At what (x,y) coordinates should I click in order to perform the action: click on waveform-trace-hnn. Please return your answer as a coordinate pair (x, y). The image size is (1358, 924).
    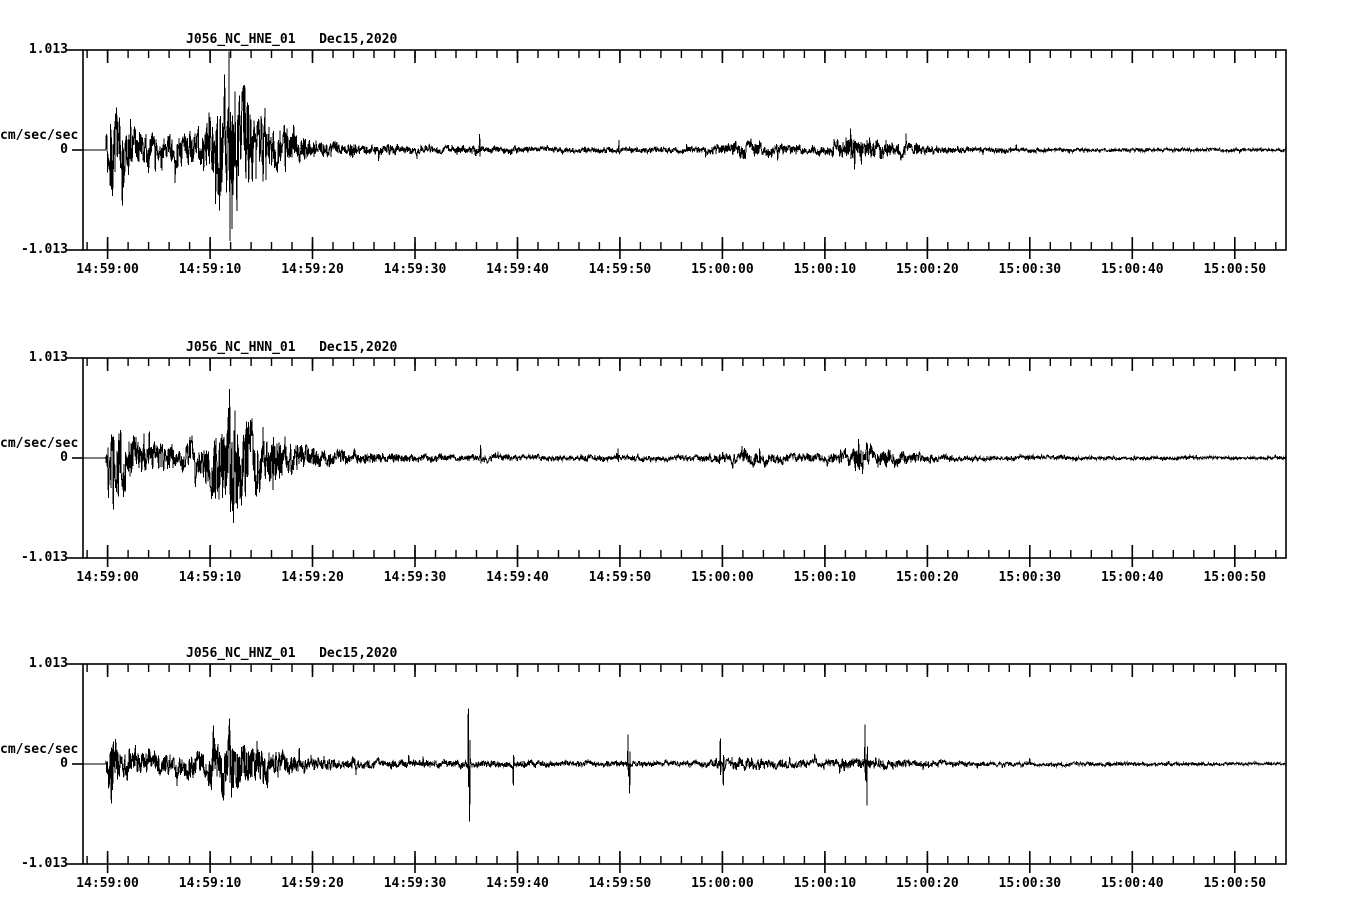
    Looking at the image, I should click on (685, 456).